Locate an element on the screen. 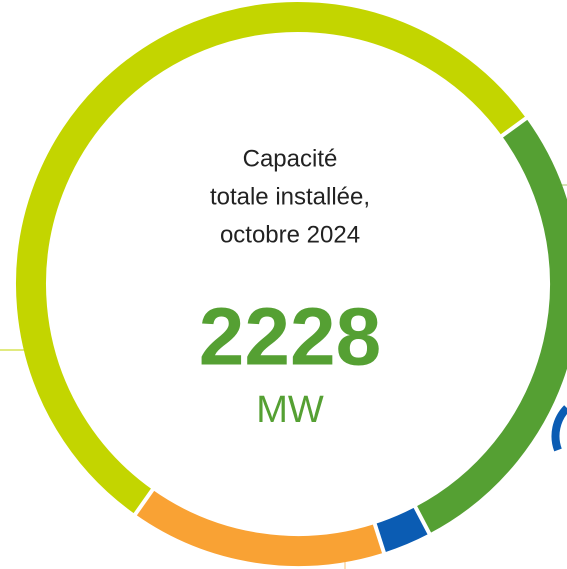  center-label: octobre 2024 is located at coordinates (290, 234).